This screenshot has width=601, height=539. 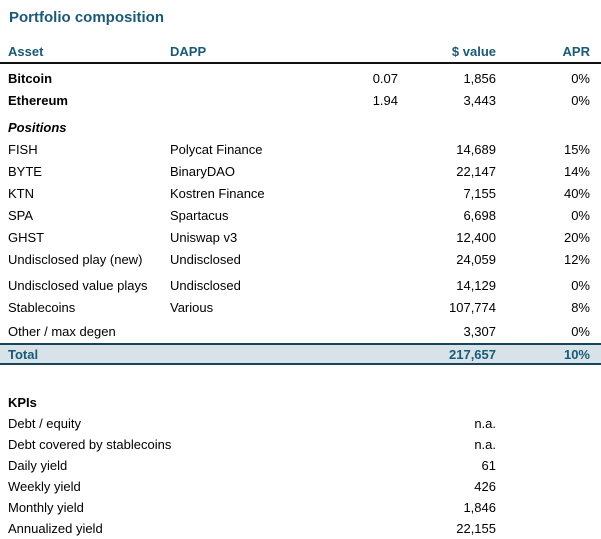 What do you see at coordinates (479, 331) in the screenshot?
I see `value-cell: 3,307` at bounding box center [479, 331].